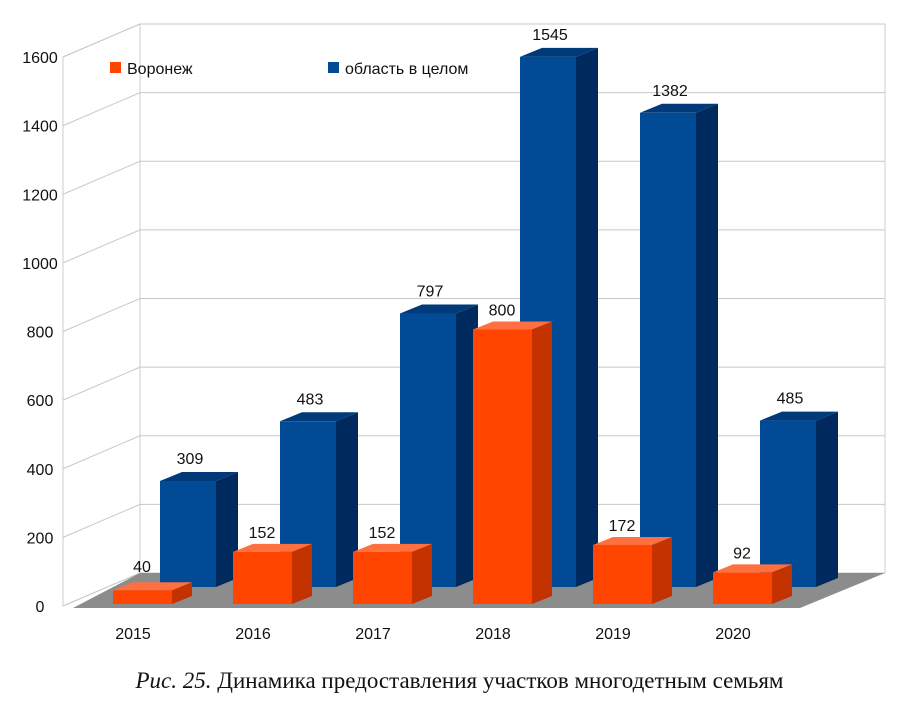 The image size is (919, 706). What do you see at coordinates (173, 680) in the screenshot?
I see `caption-prefix: Рис. 25.` at bounding box center [173, 680].